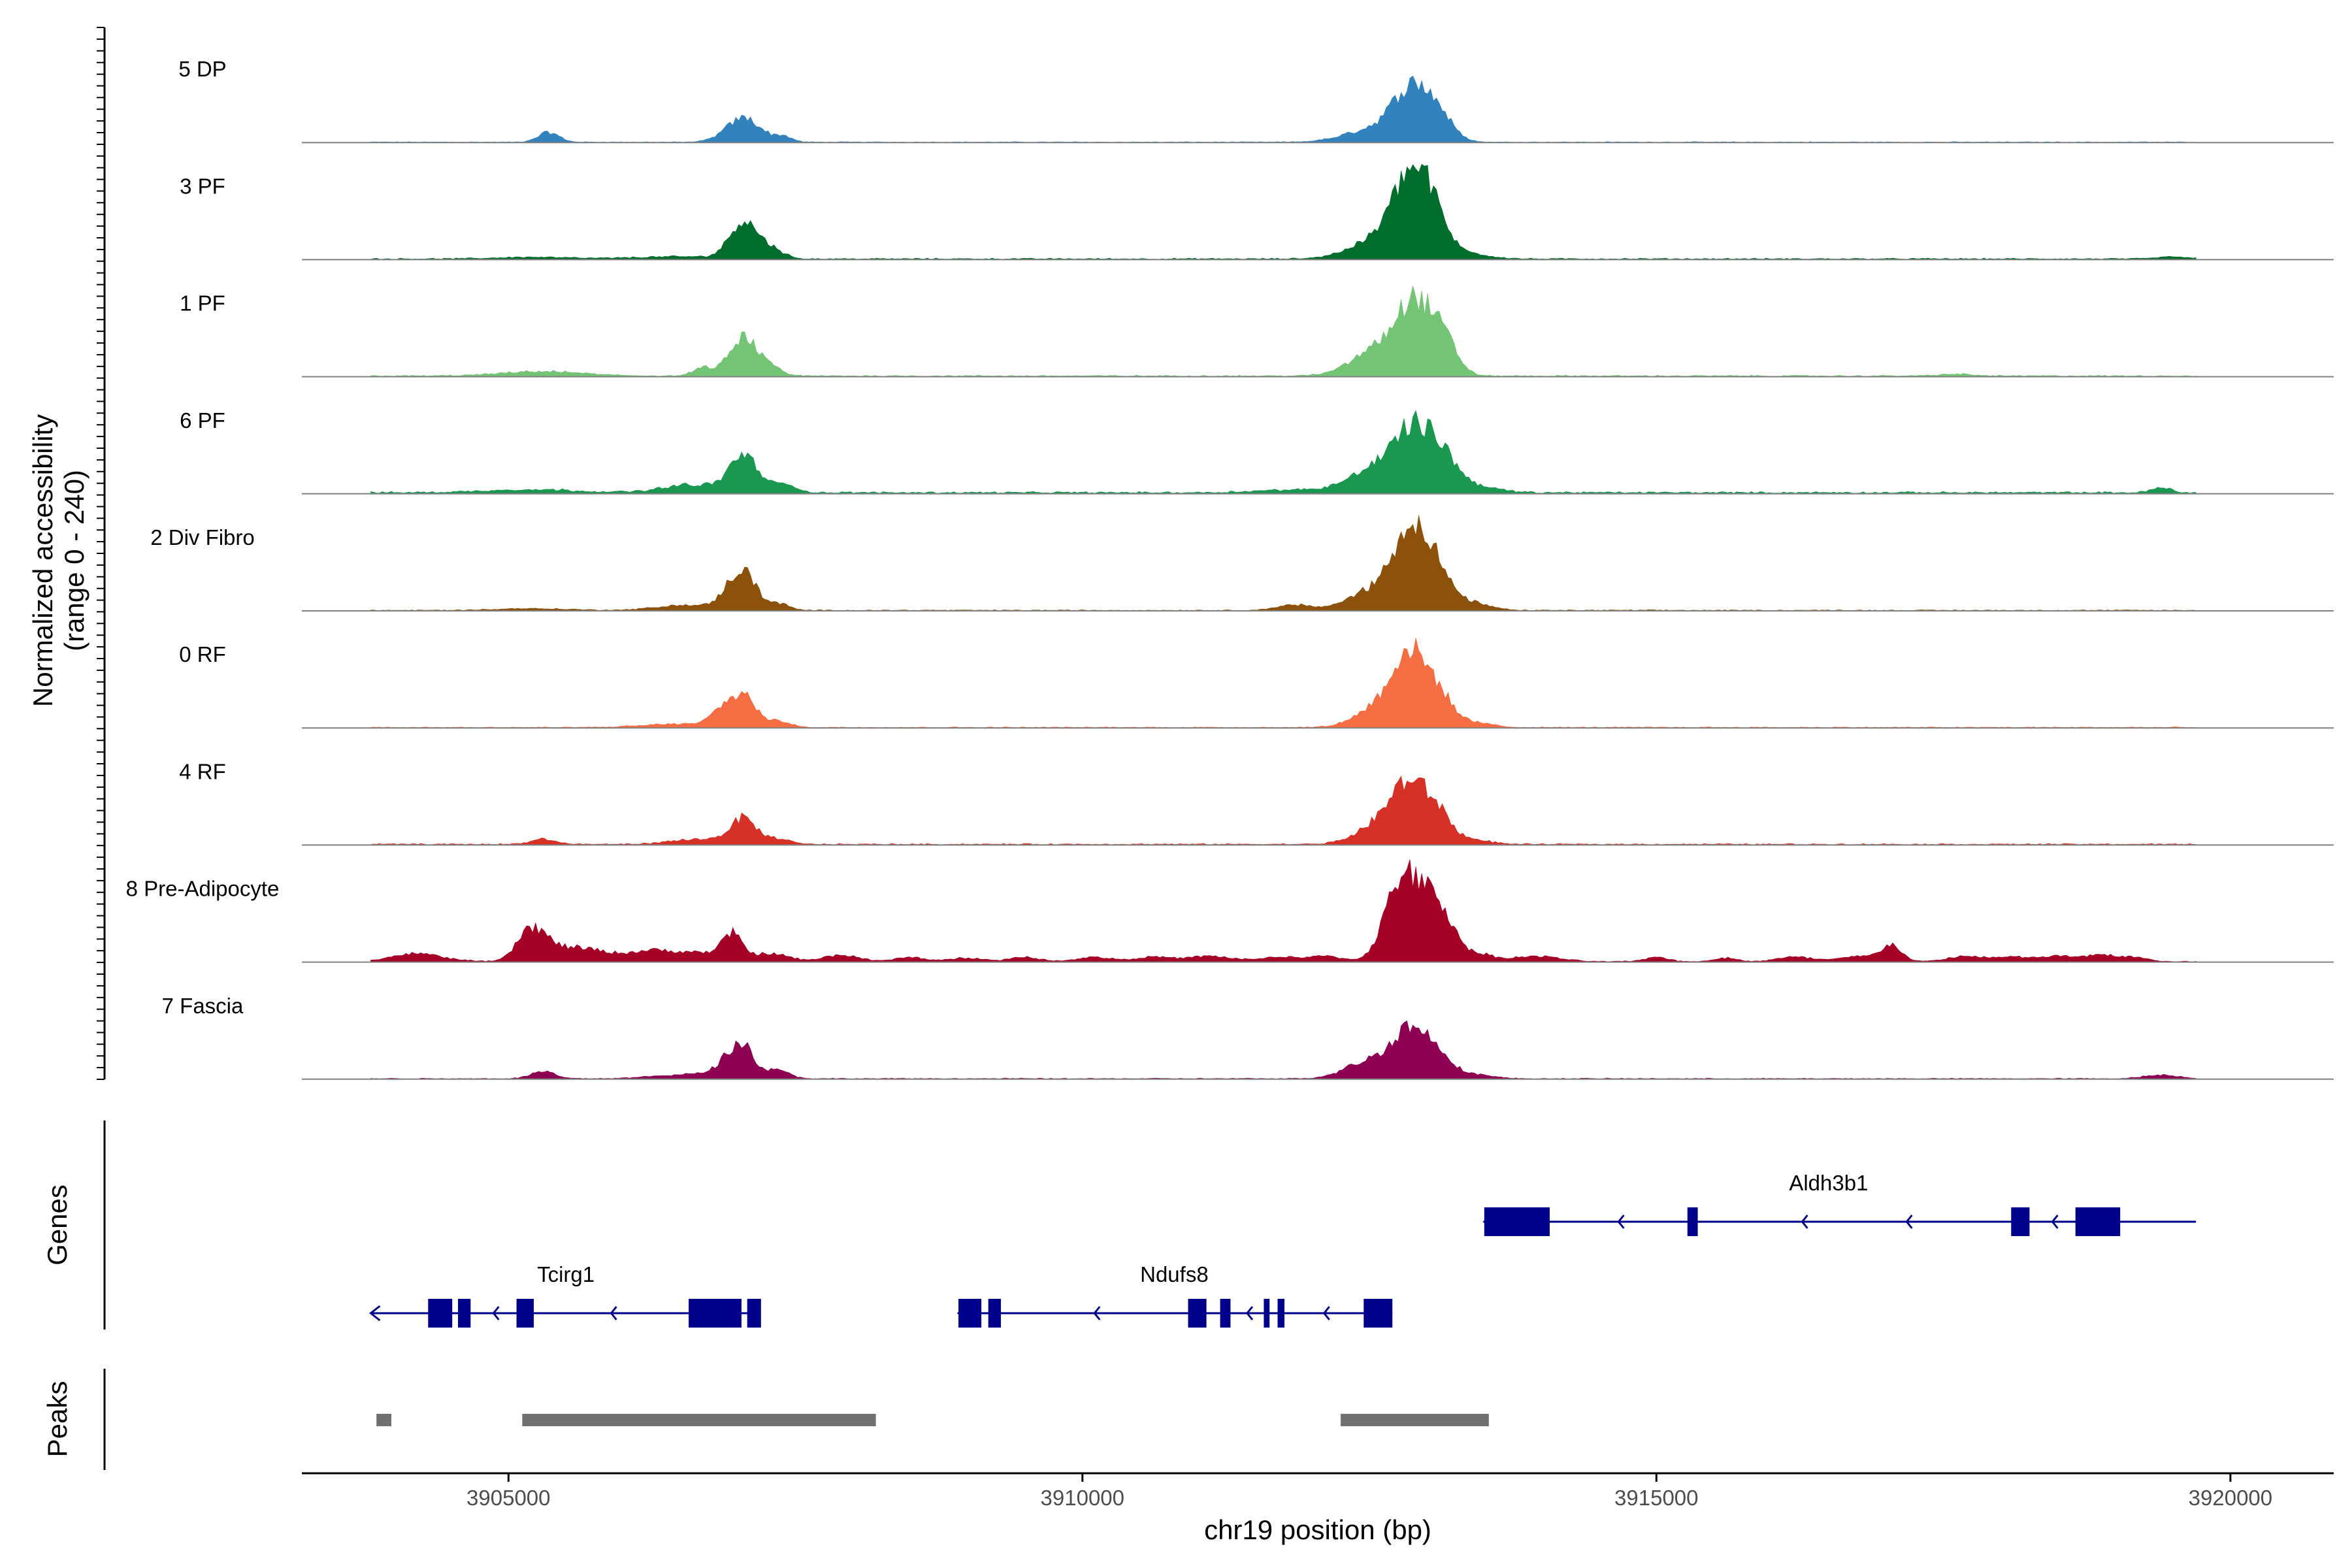 The width and height of the screenshot is (2352, 1568). I want to click on track-label: 0 RF, so click(202, 654).